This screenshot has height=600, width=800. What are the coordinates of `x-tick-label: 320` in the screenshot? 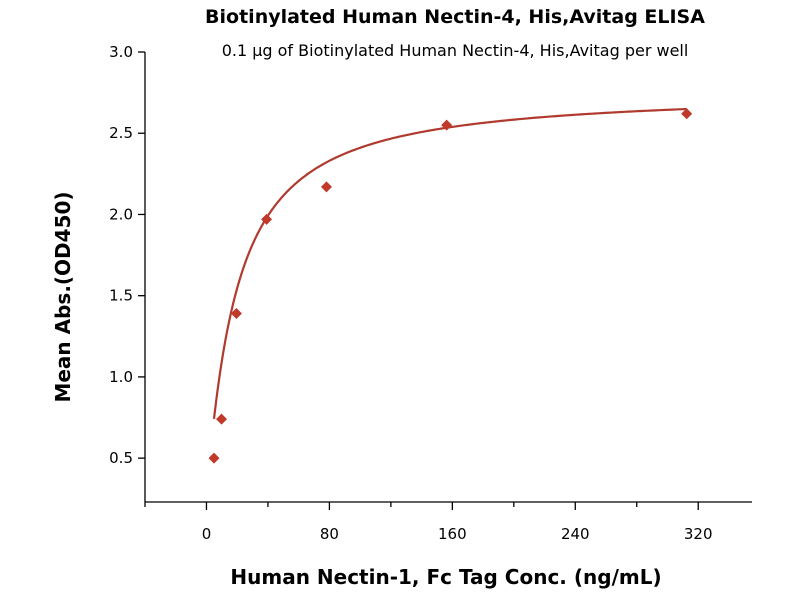 It's located at (698, 534).